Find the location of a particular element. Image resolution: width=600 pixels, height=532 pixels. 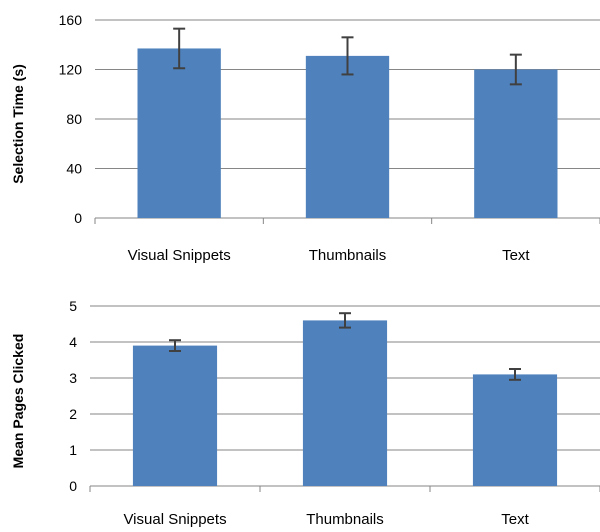

y-tick-label: 160 is located at coordinates (71, 20).